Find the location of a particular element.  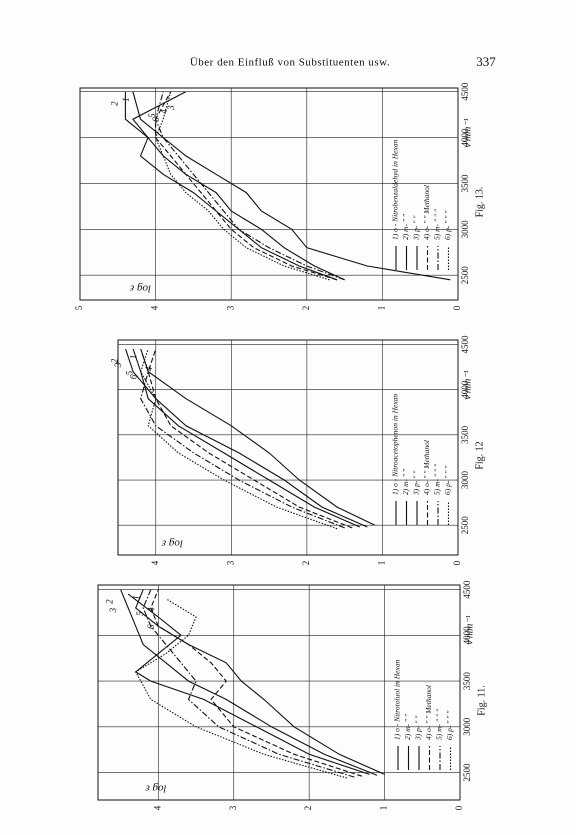

figure-caption: Fig. 12 is located at coordinates (479, 455).